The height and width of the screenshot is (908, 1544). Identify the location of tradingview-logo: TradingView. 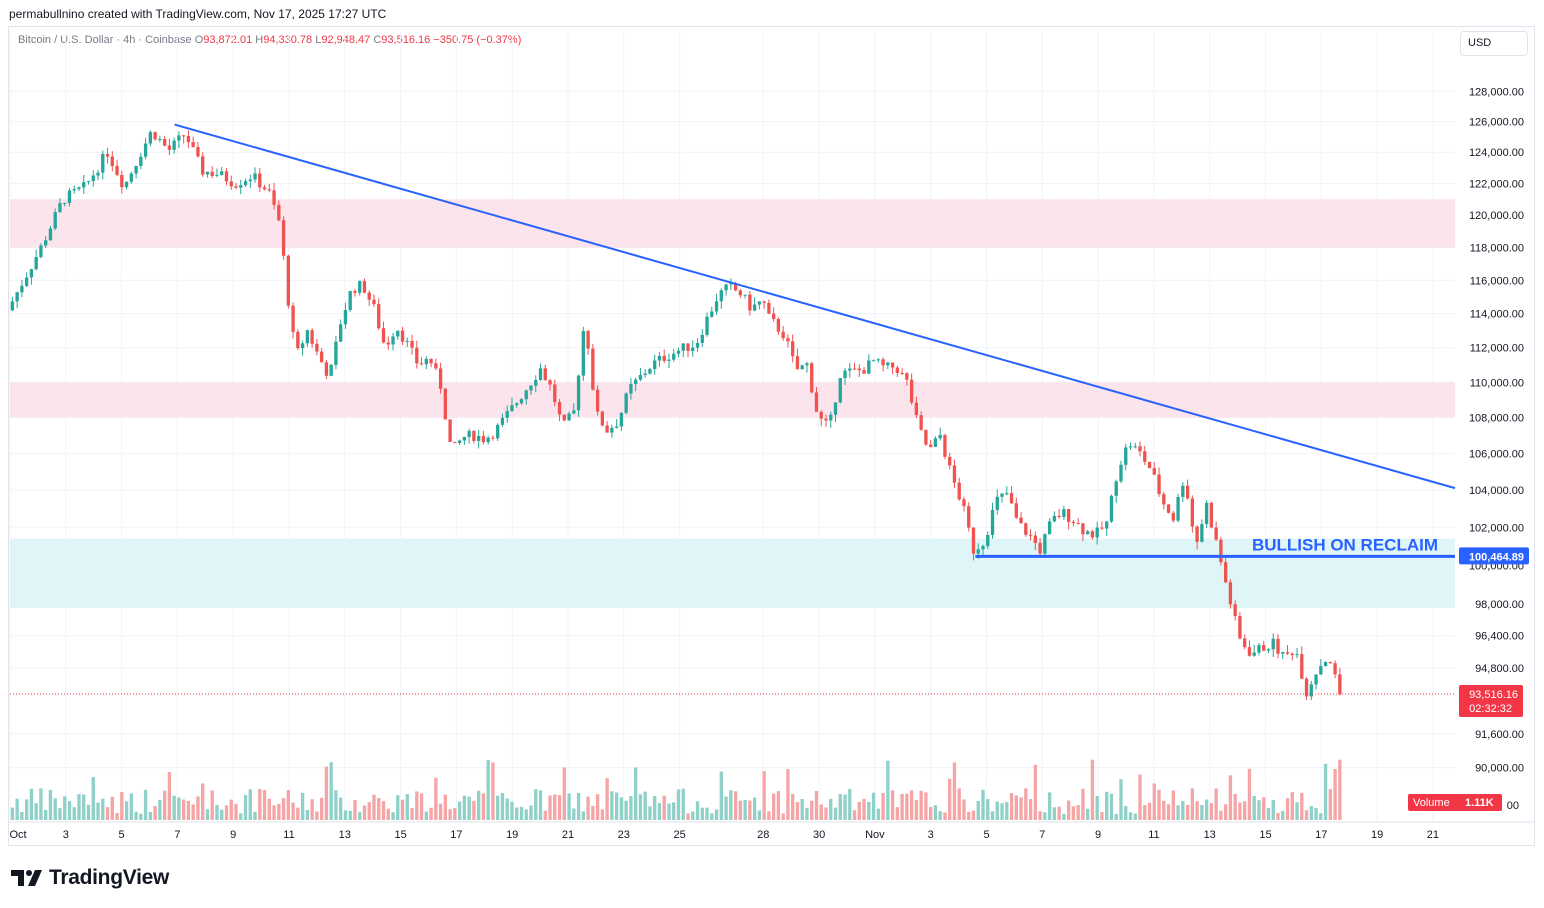
(90, 878).